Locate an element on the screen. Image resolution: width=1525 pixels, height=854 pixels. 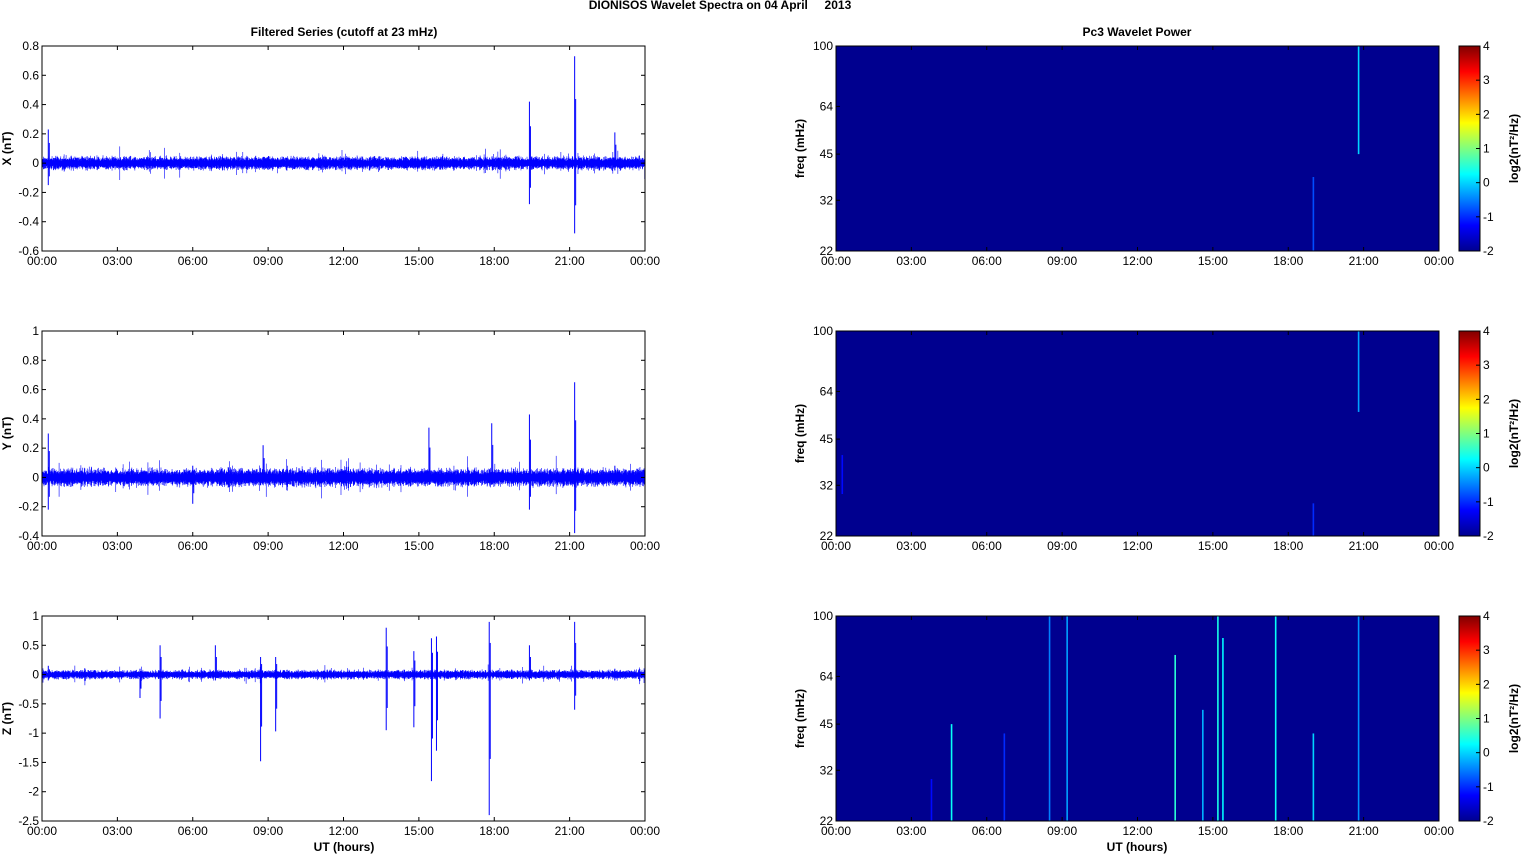
x-axis-label-left: UT (hours) is located at coordinates (344, 847).